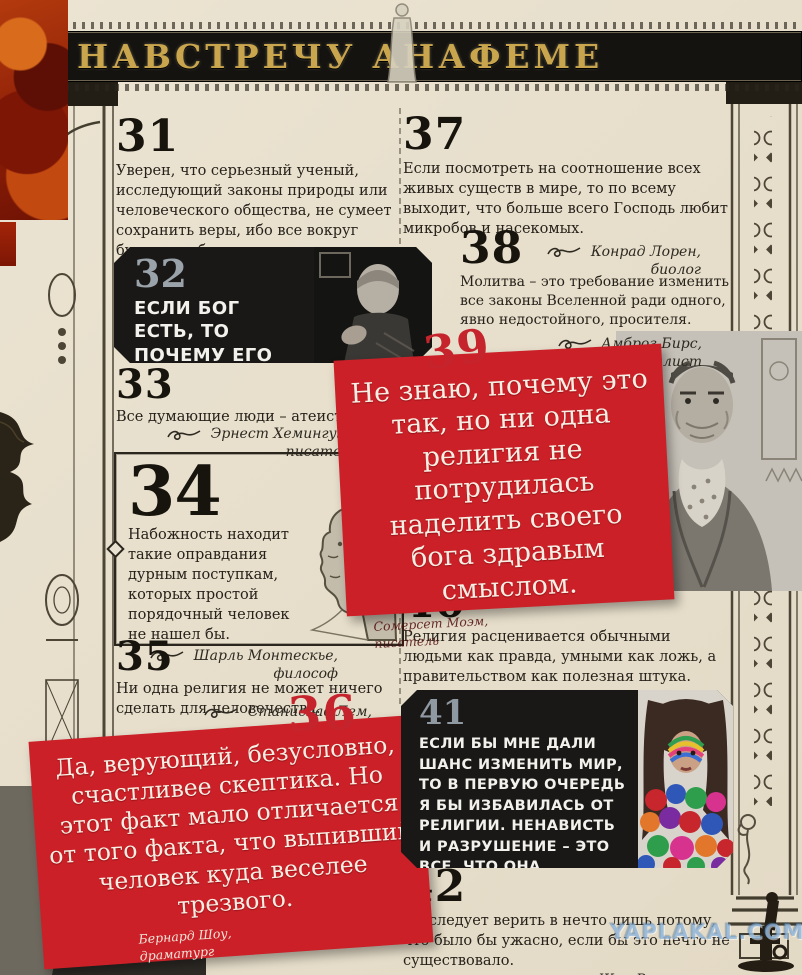 The width and height of the screenshot is (802, 975). Describe the element at coordinates (435, 134) in the screenshot. I see `quote-number: 37` at that location.